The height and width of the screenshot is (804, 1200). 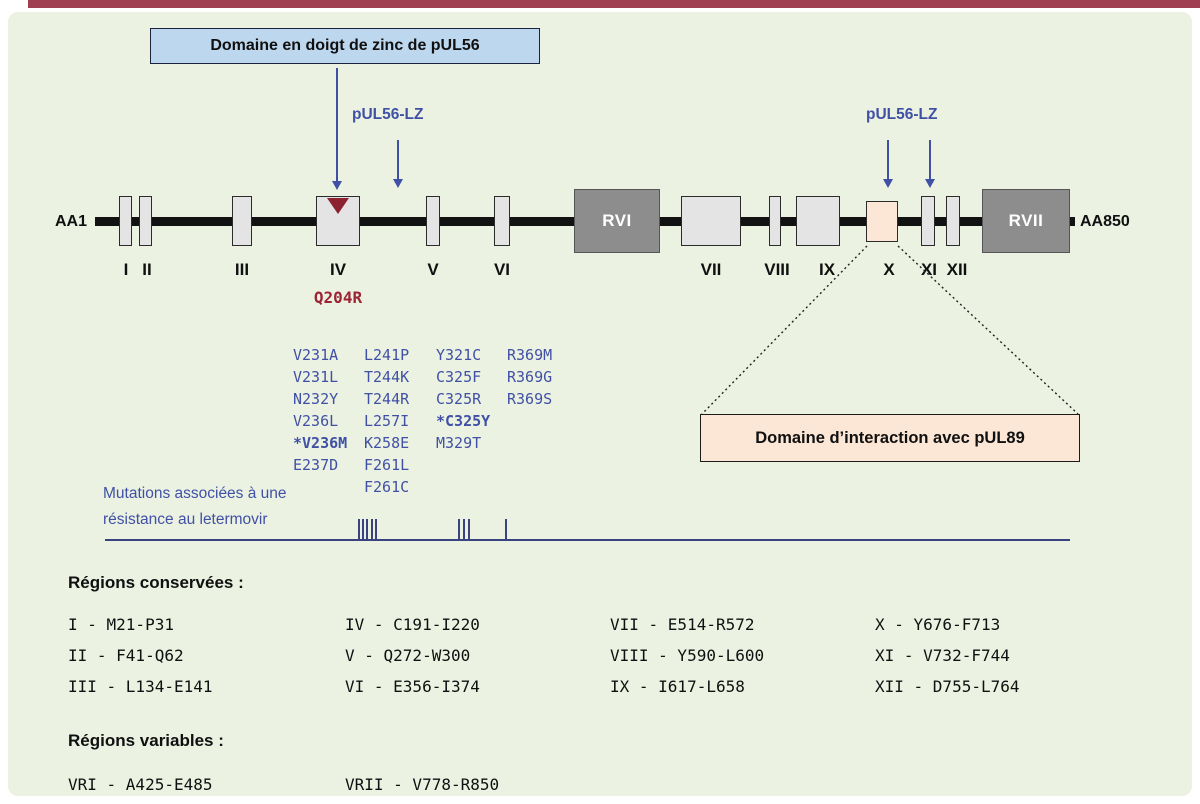 I want to click on q204r-label: Q204R, so click(x=338, y=297).